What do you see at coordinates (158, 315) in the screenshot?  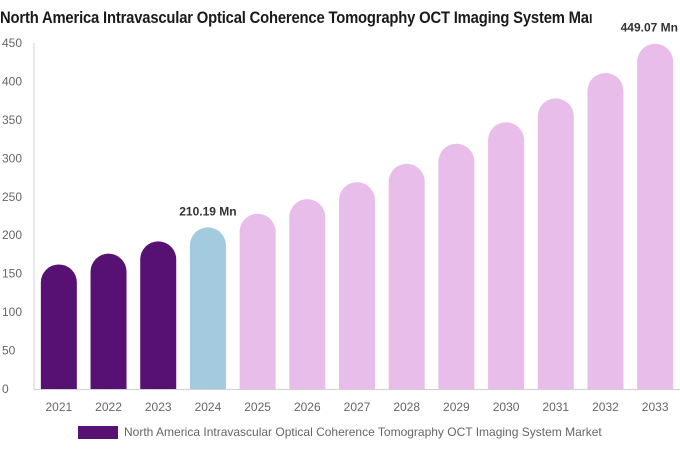 I see `bar-2023` at bounding box center [158, 315].